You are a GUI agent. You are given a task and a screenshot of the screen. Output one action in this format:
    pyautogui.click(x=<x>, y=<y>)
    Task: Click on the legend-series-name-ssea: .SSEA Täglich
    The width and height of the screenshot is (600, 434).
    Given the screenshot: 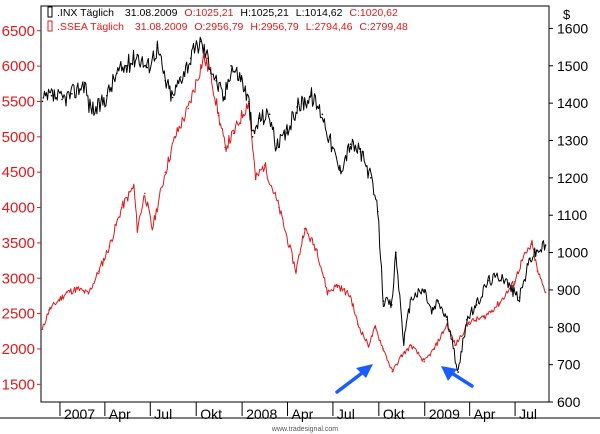 What is the action you would take?
    pyautogui.click(x=90, y=27)
    